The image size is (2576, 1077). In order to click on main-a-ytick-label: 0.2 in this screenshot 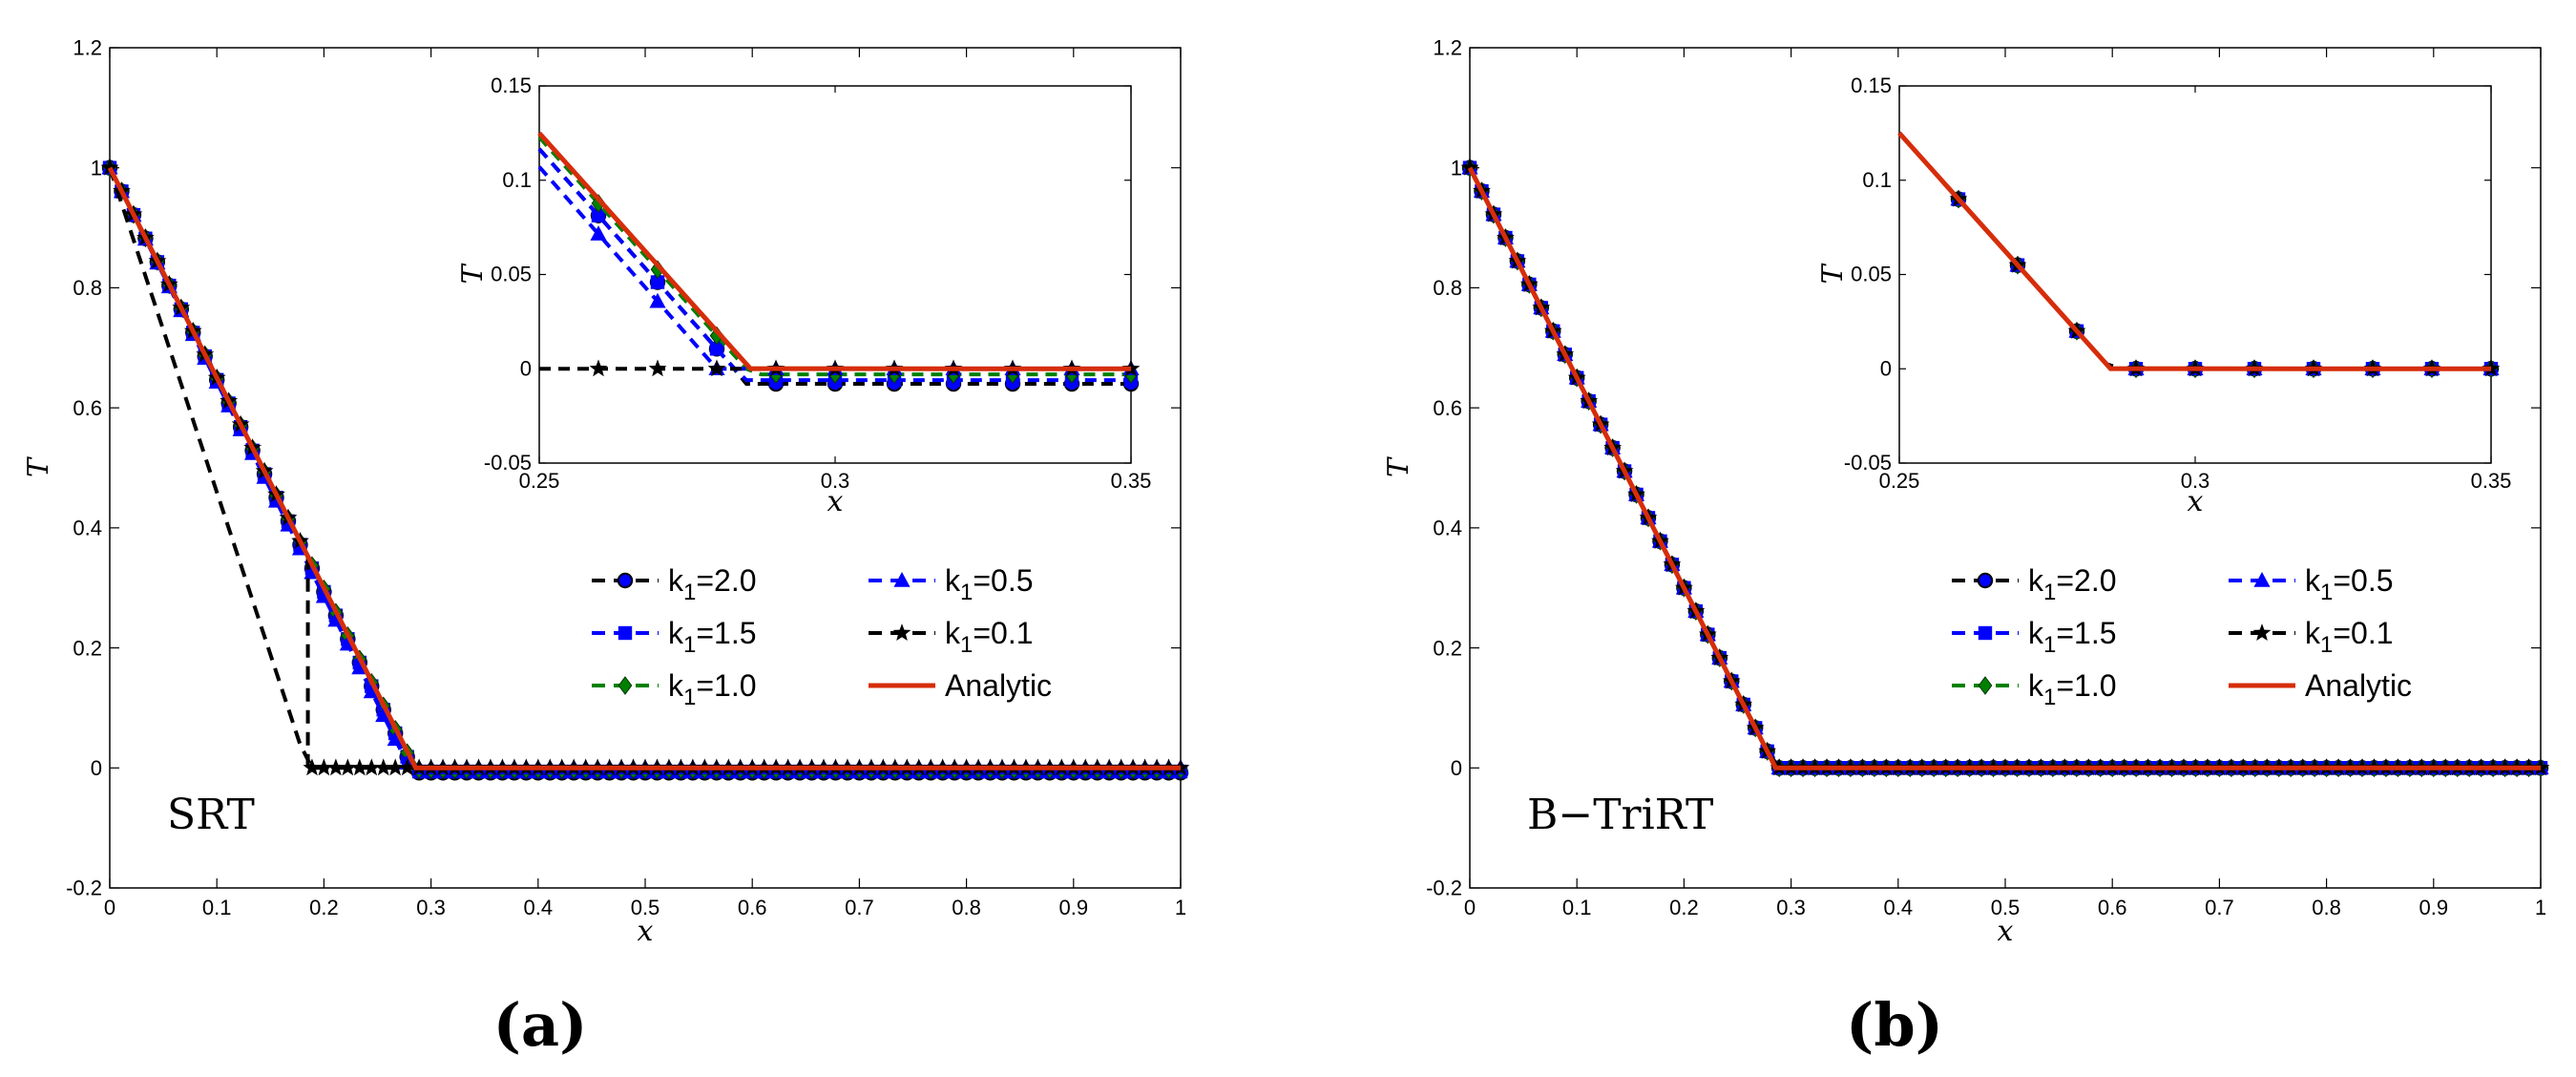, I will do `click(87, 648)`.